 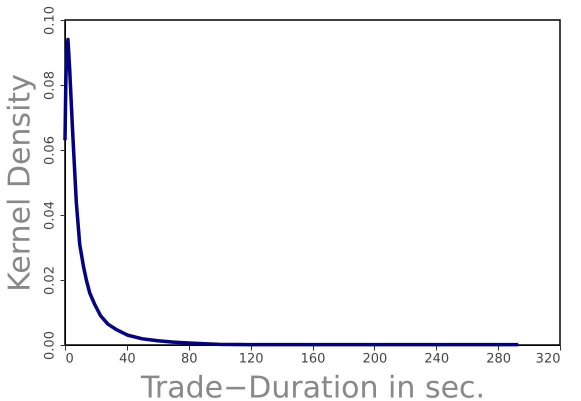 I want to click on y-tick-label: 0.08, so click(x=50, y=85).